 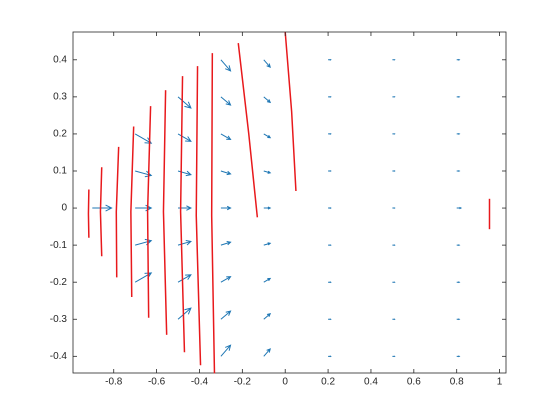 What do you see at coordinates (500, 382) in the screenshot?
I see `x-tick-label: 1` at bounding box center [500, 382].